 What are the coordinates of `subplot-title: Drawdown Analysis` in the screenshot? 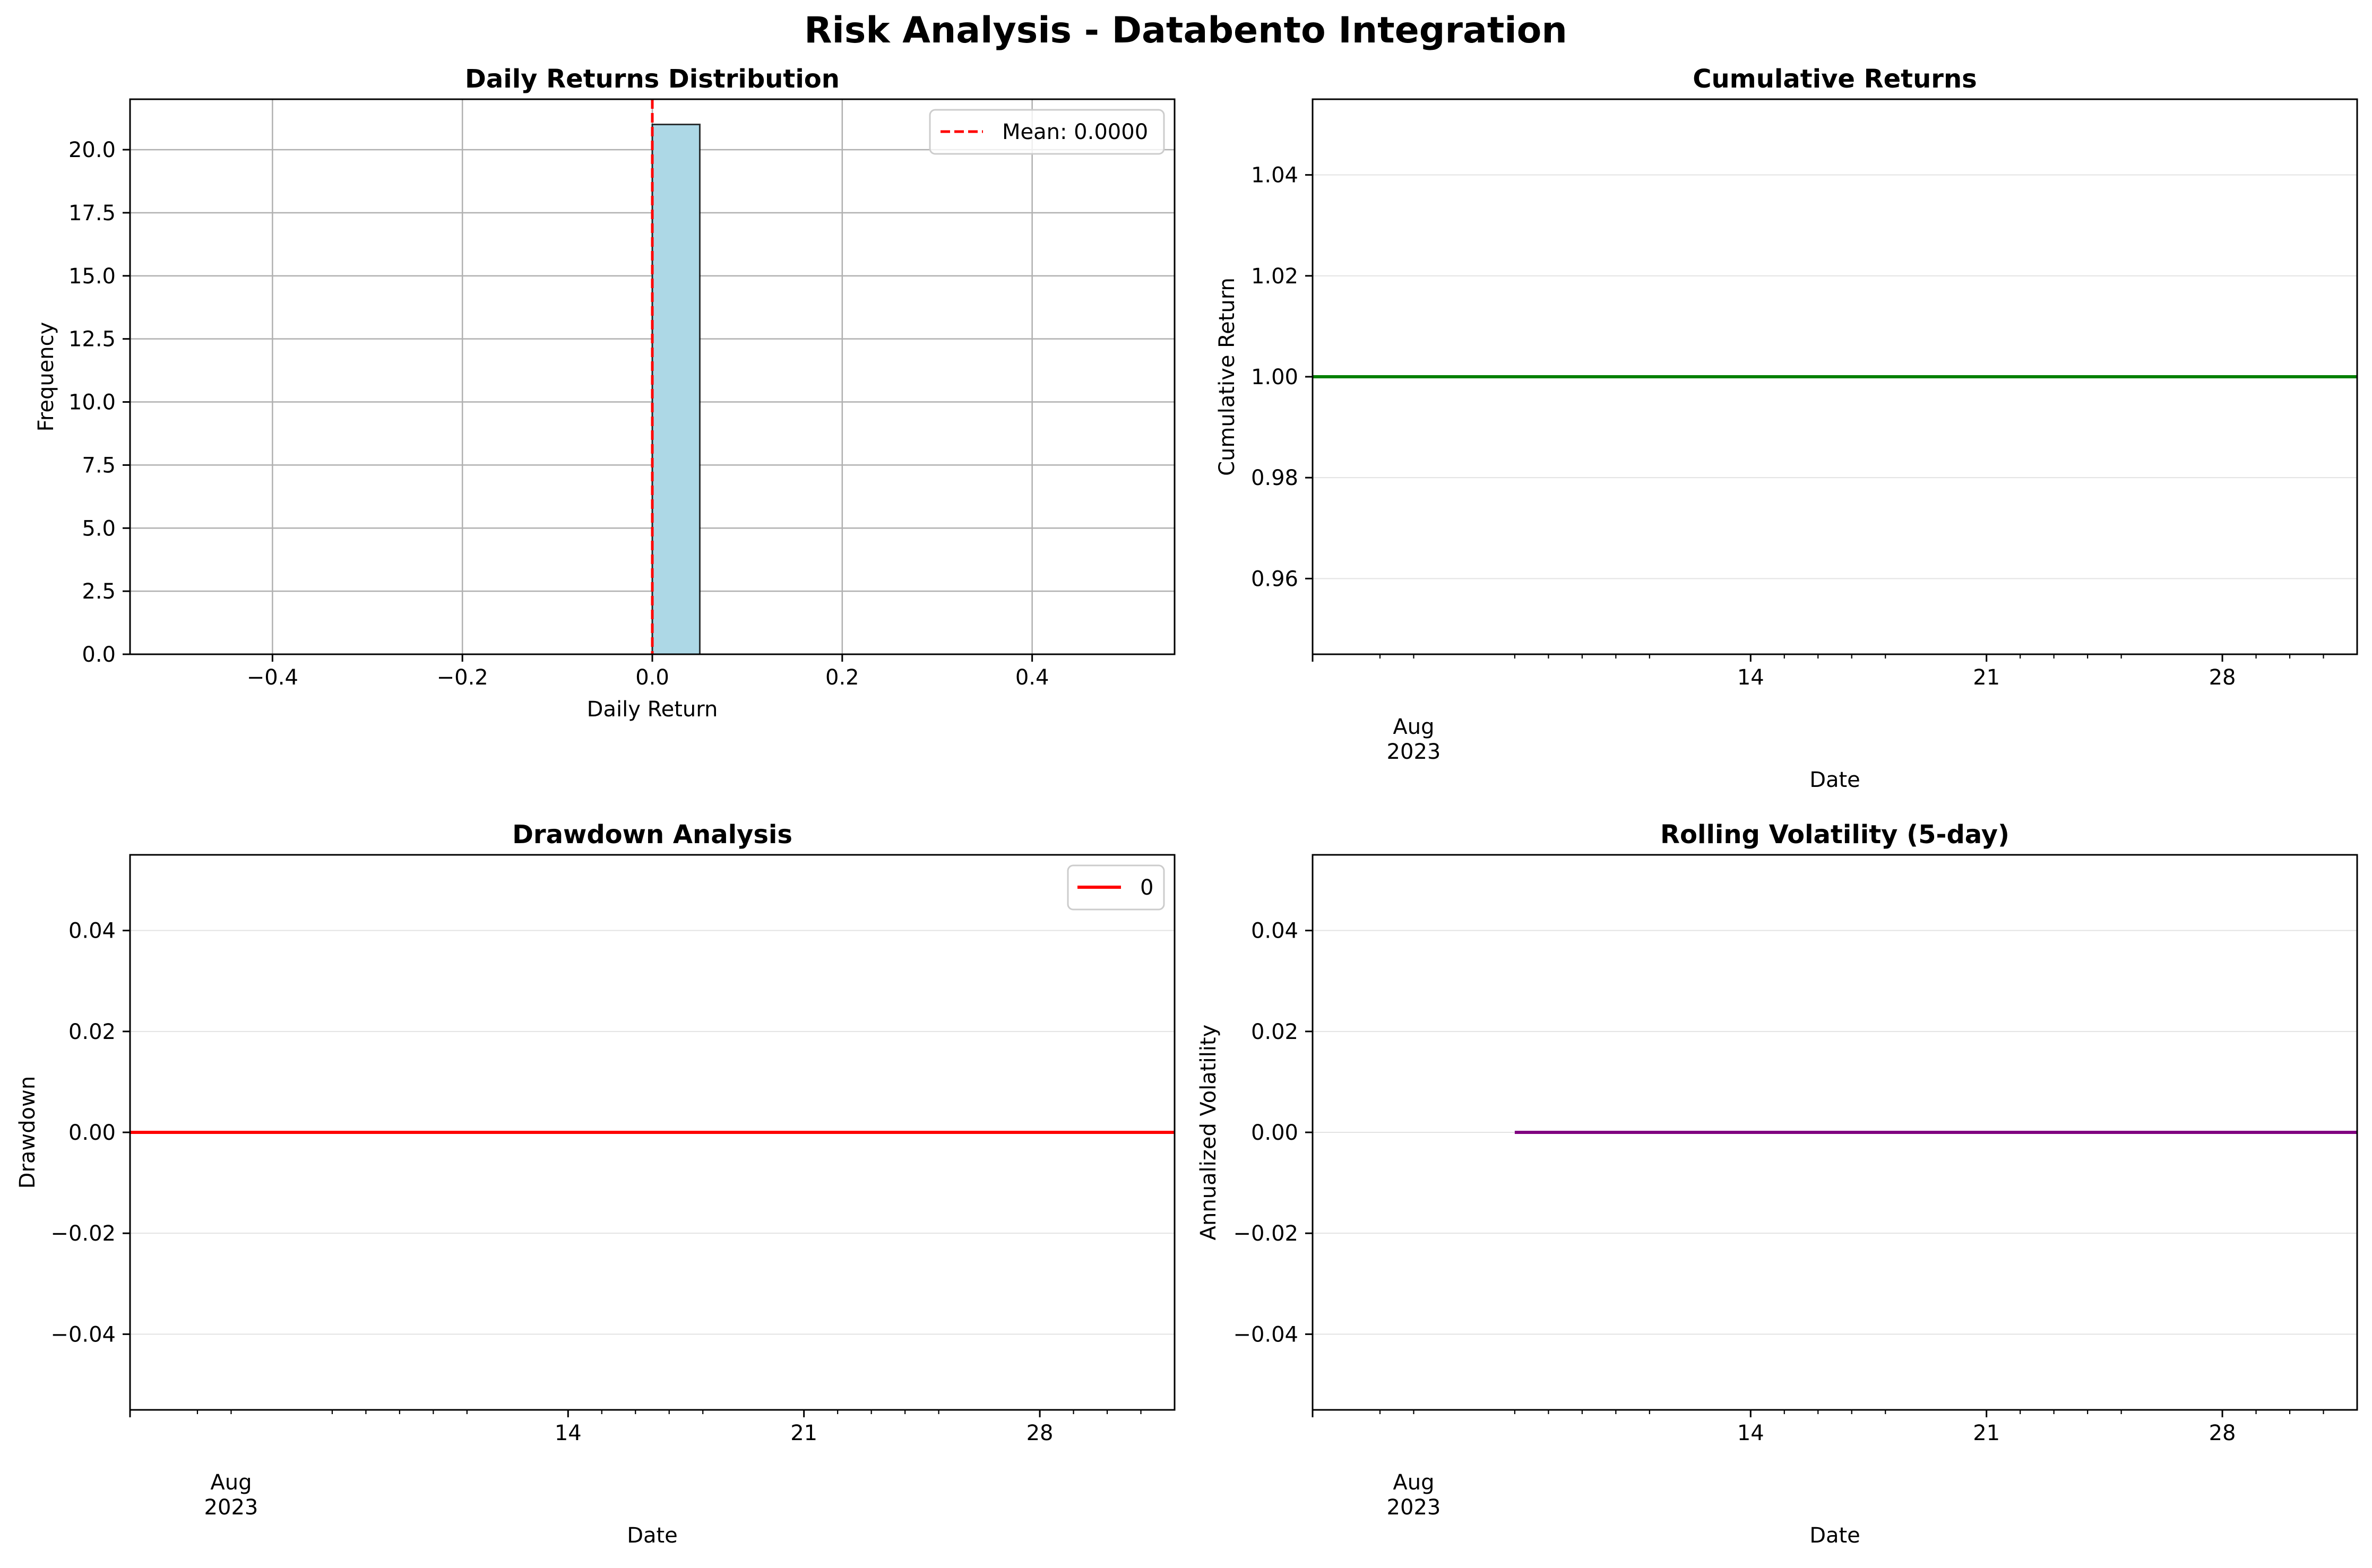 It's located at (652, 835).